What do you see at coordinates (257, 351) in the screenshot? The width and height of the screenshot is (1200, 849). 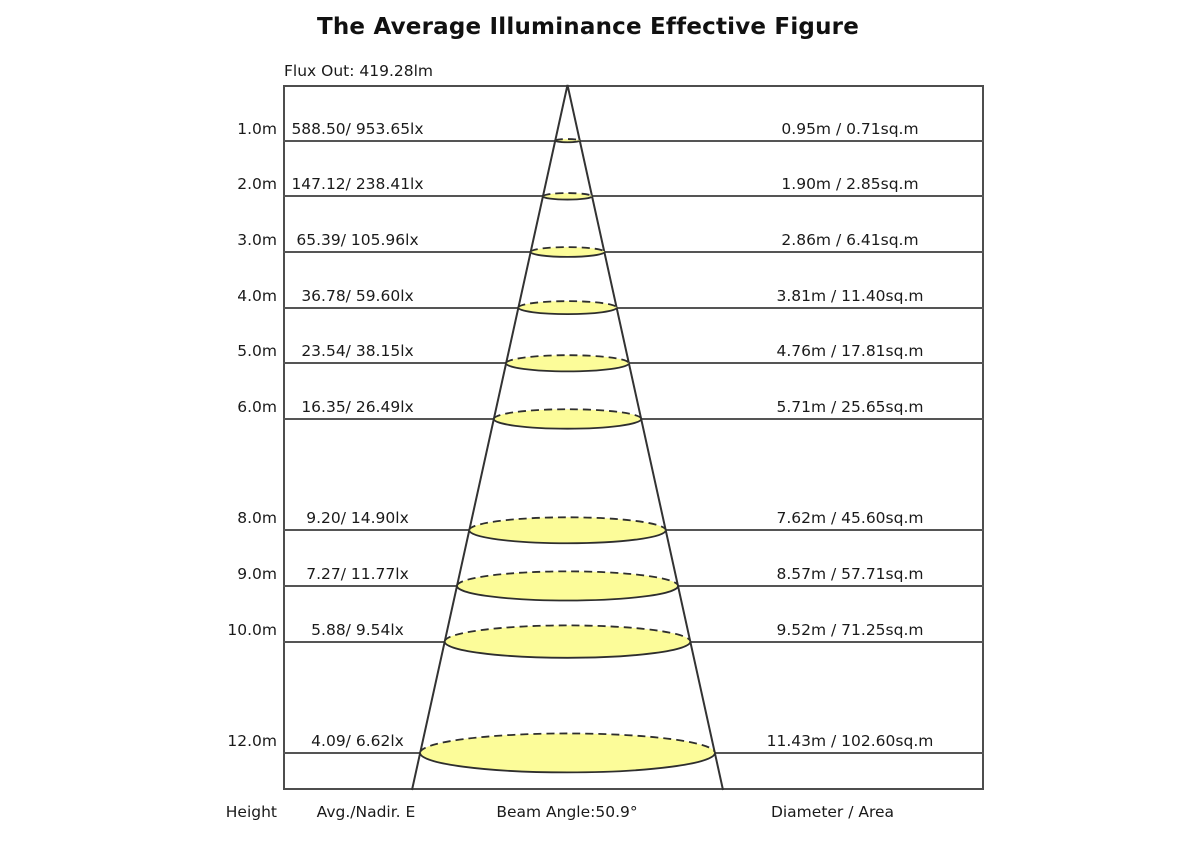 I see `height-label: 5.0m` at bounding box center [257, 351].